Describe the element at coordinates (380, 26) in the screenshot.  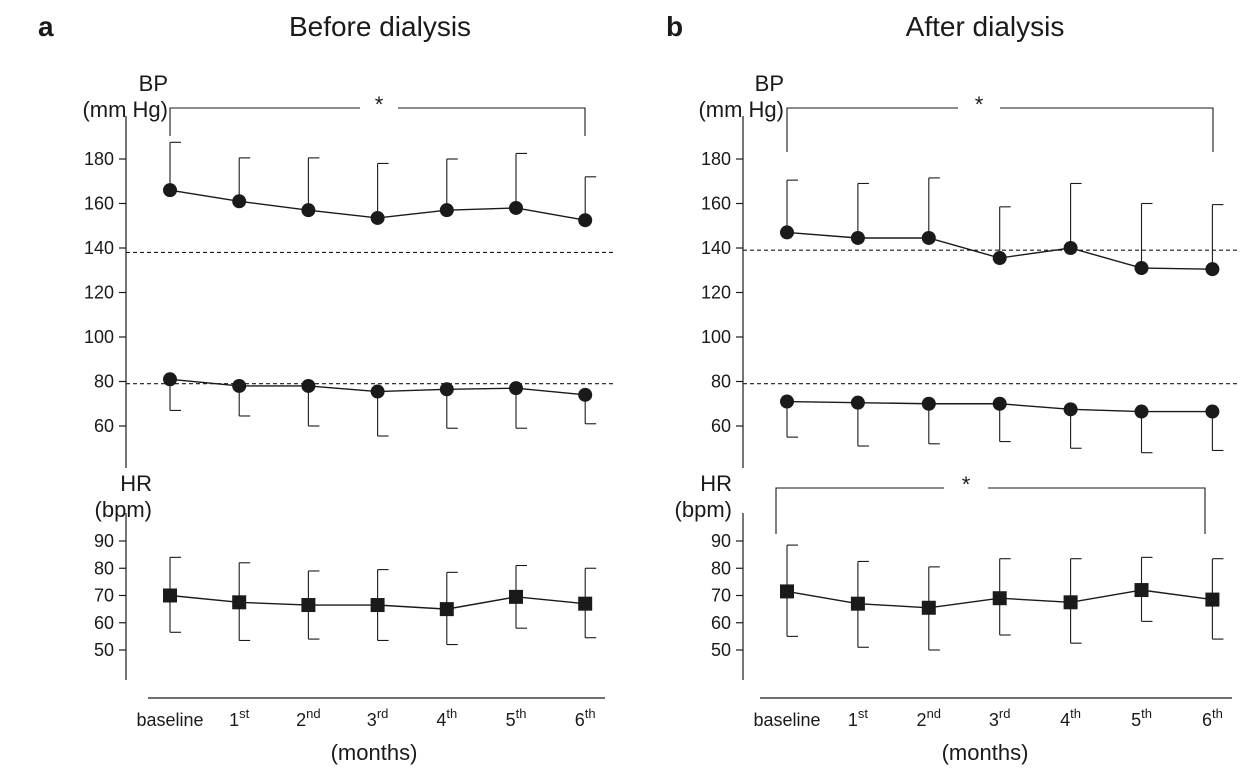
I see `panel-title: Before dialysis` at that location.